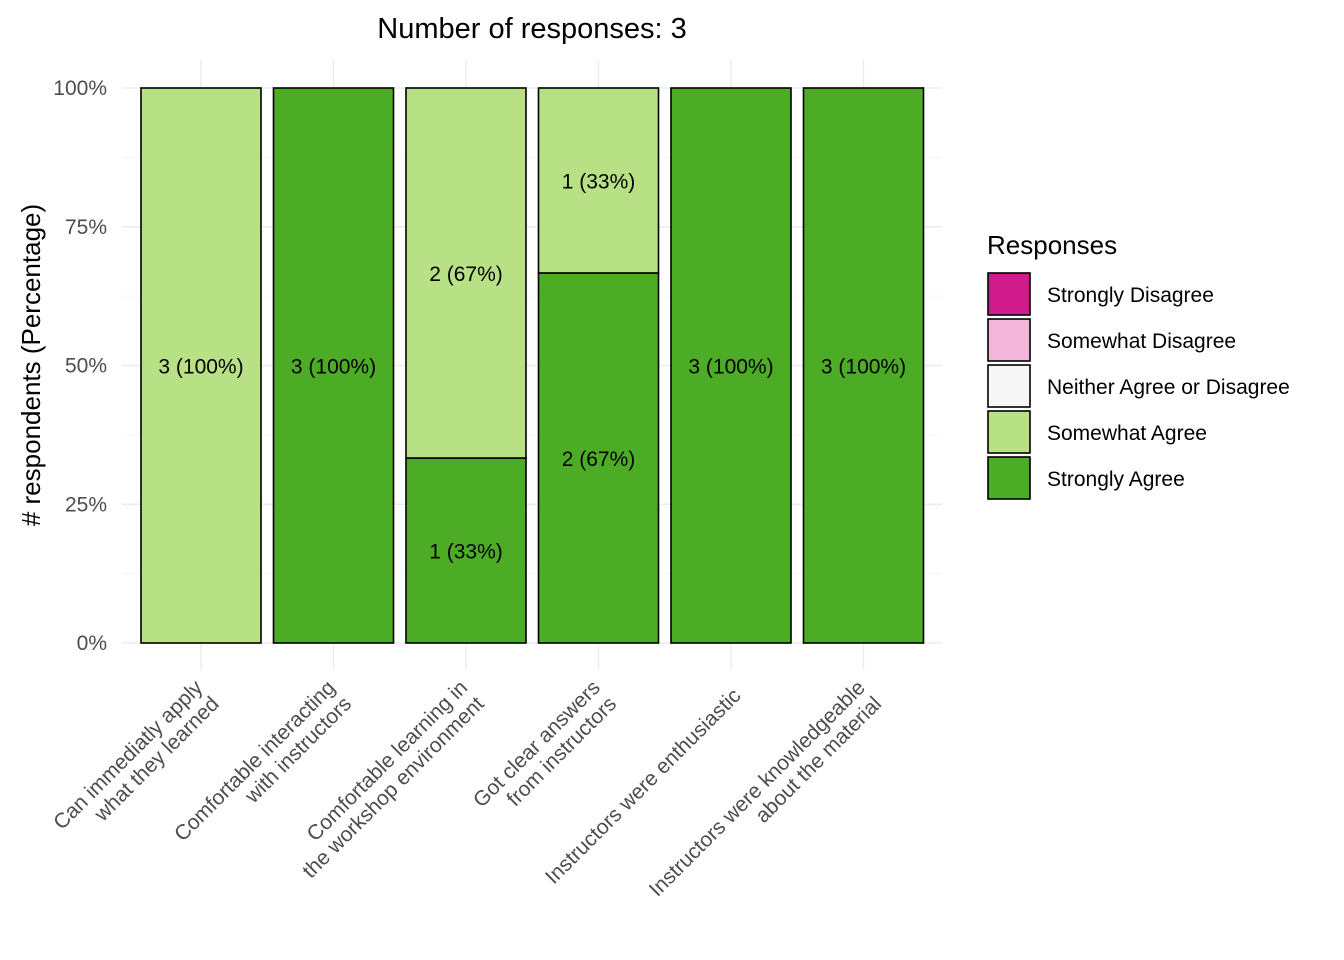  I want to click on y-axis-label: # respondents (Percentage), so click(31, 365).